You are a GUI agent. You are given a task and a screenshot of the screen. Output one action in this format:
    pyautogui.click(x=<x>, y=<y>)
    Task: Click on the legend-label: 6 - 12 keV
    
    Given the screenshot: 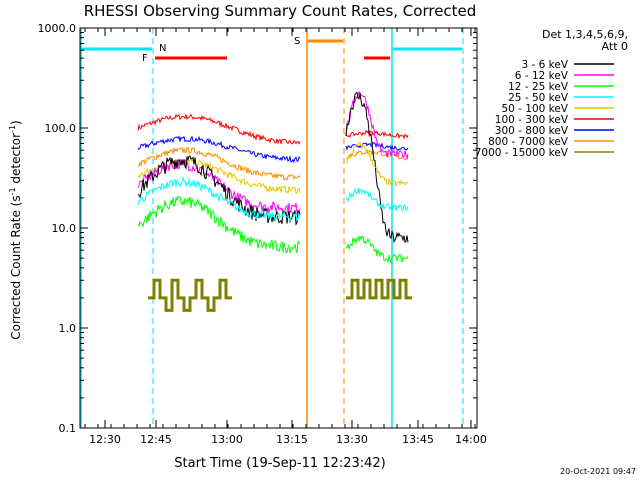 What is the action you would take?
    pyautogui.click(x=542, y=76)
    